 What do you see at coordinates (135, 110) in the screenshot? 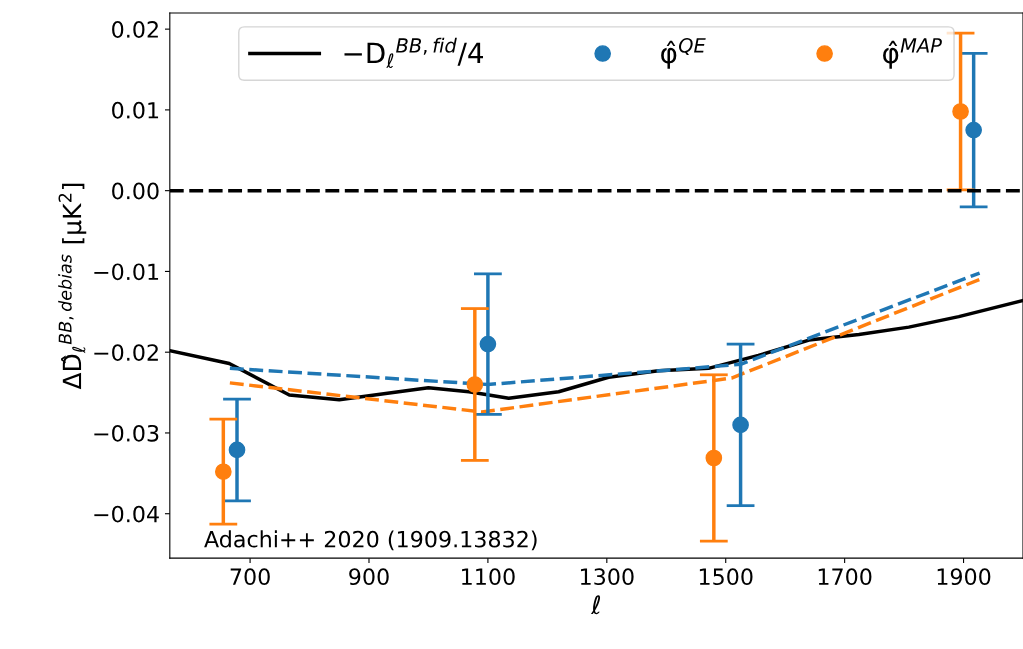
I see `y-tick-label: 0.01` at bounding box center [135, 110].